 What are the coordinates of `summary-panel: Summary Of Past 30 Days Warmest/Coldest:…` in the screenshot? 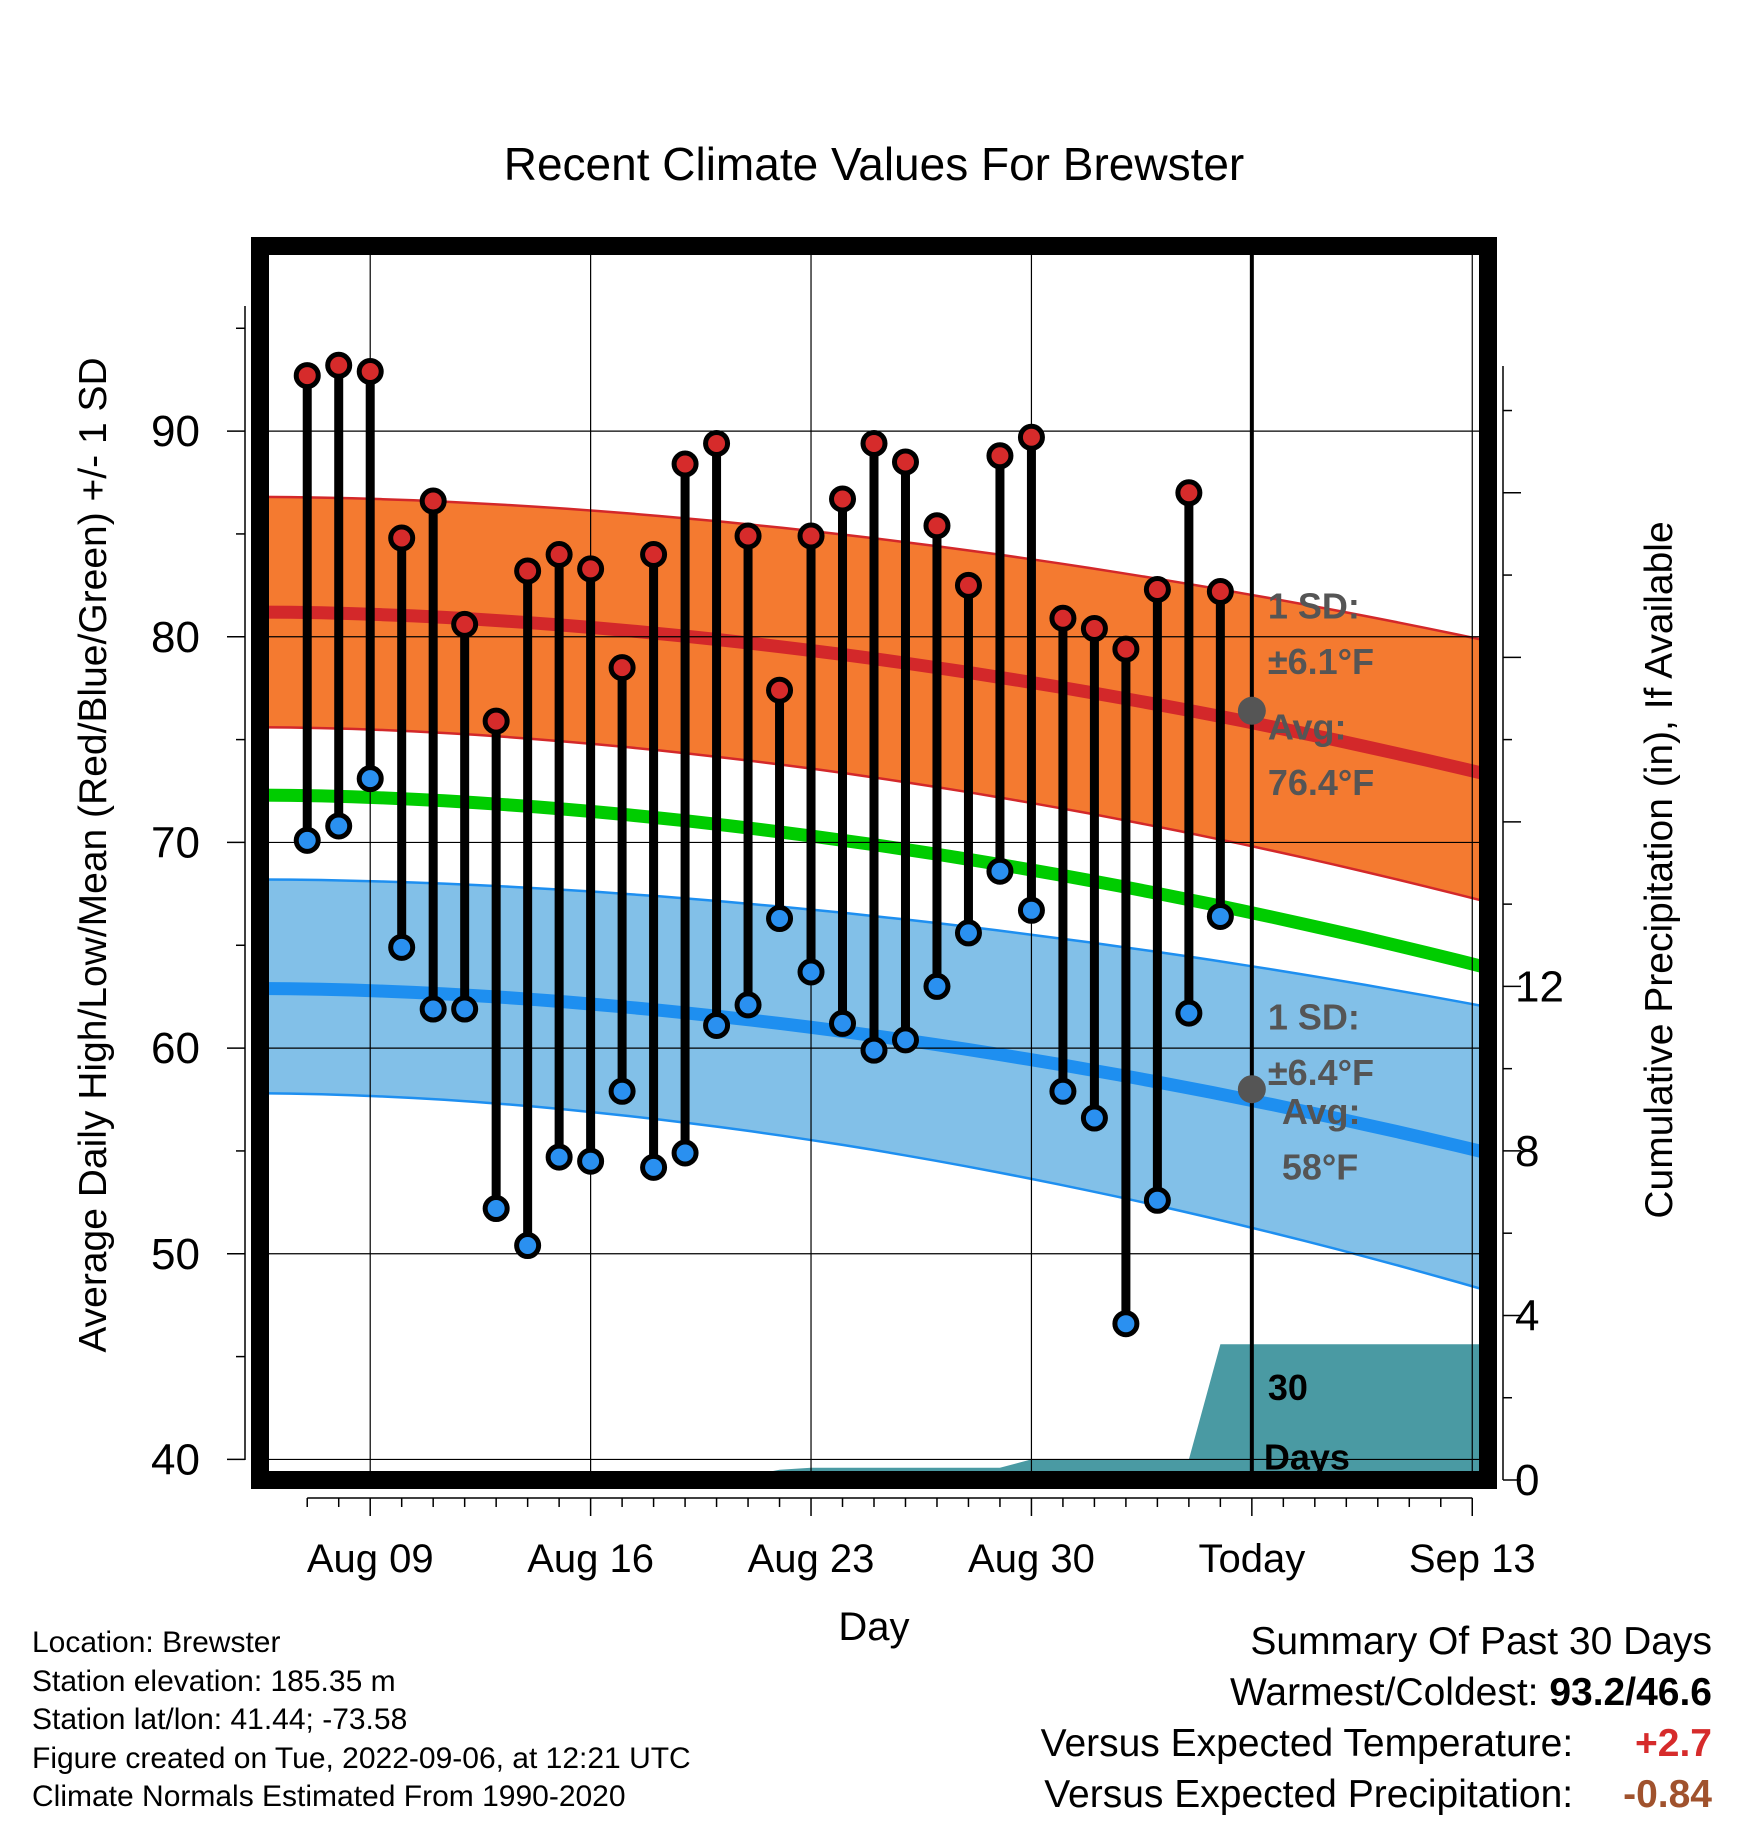 It's located at (1376, 1718).